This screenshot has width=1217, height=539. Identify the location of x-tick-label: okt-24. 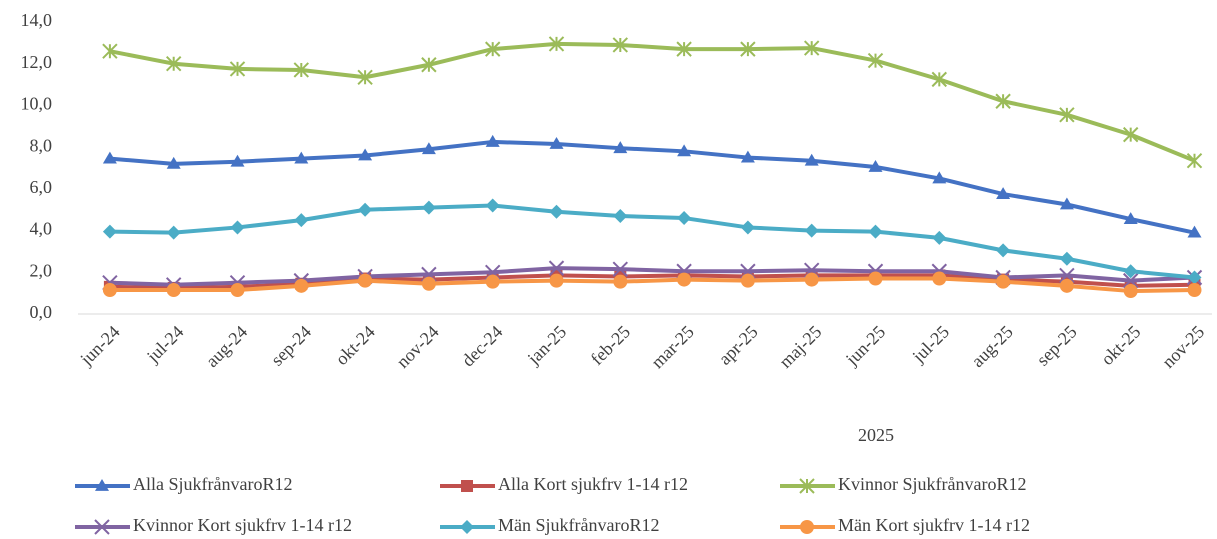
(354, 345).